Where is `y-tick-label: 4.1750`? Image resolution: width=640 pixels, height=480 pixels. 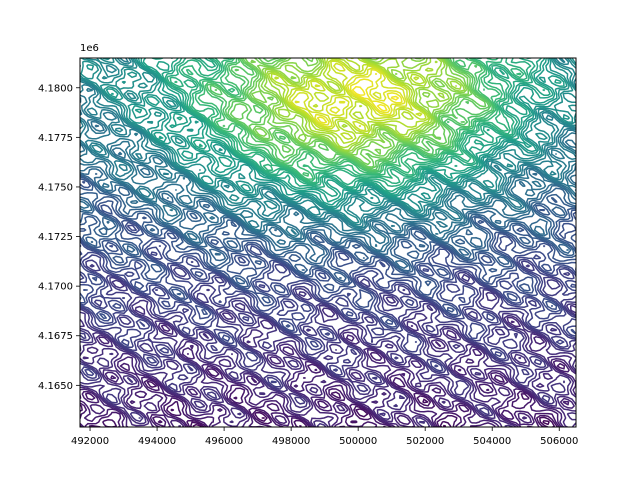 y-tick-label: 4.1750 is located at coordinates (55, 187).